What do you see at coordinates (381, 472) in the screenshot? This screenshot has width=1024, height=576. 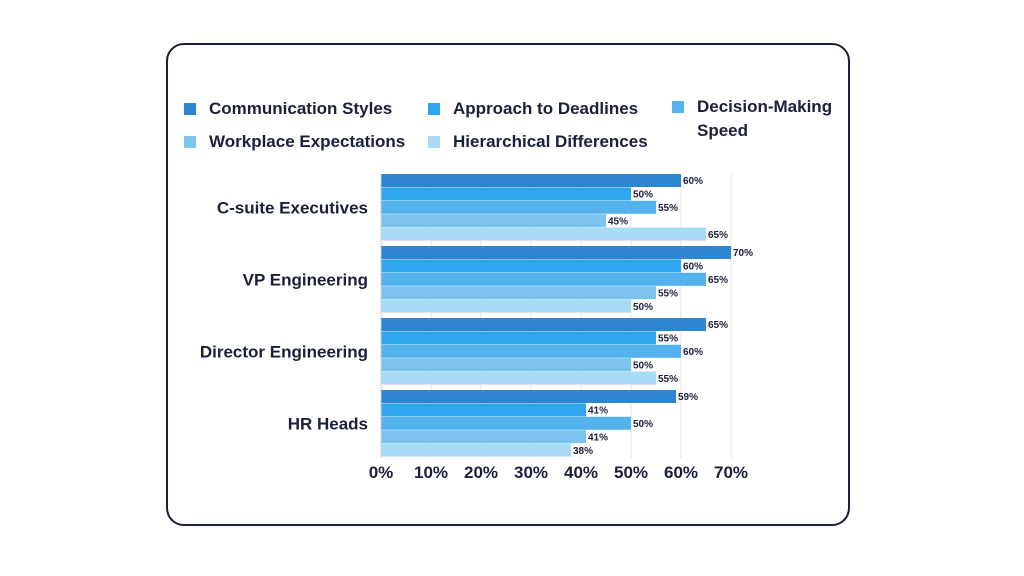 I see `x-tick-label: 0%` at bounding box center [381, 472].